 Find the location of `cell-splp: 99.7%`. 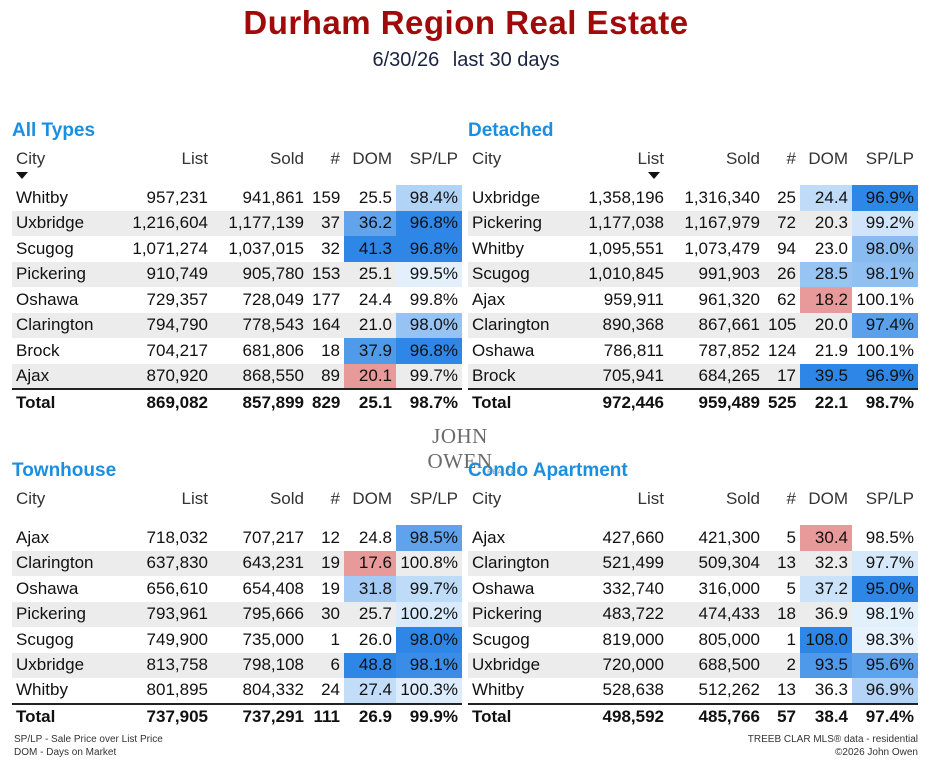

cell-splp: 99.7% is located at coordinates (429, 589).